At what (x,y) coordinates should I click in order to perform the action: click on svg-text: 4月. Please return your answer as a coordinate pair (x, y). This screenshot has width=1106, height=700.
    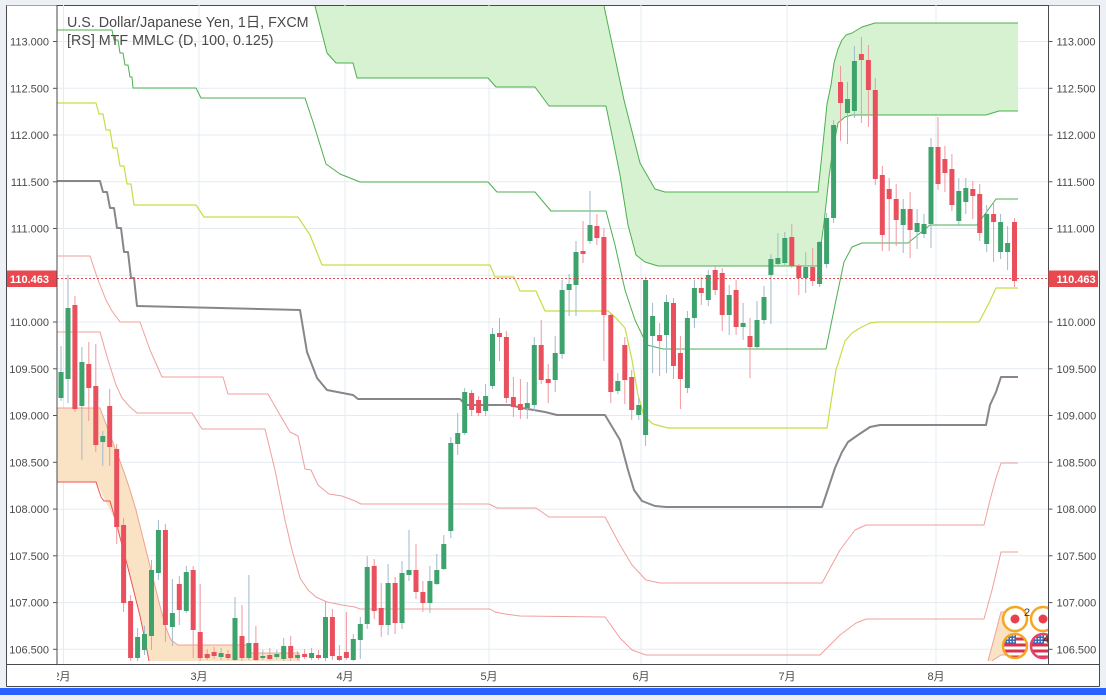
    Looking at the image, I should click on (344, 677).